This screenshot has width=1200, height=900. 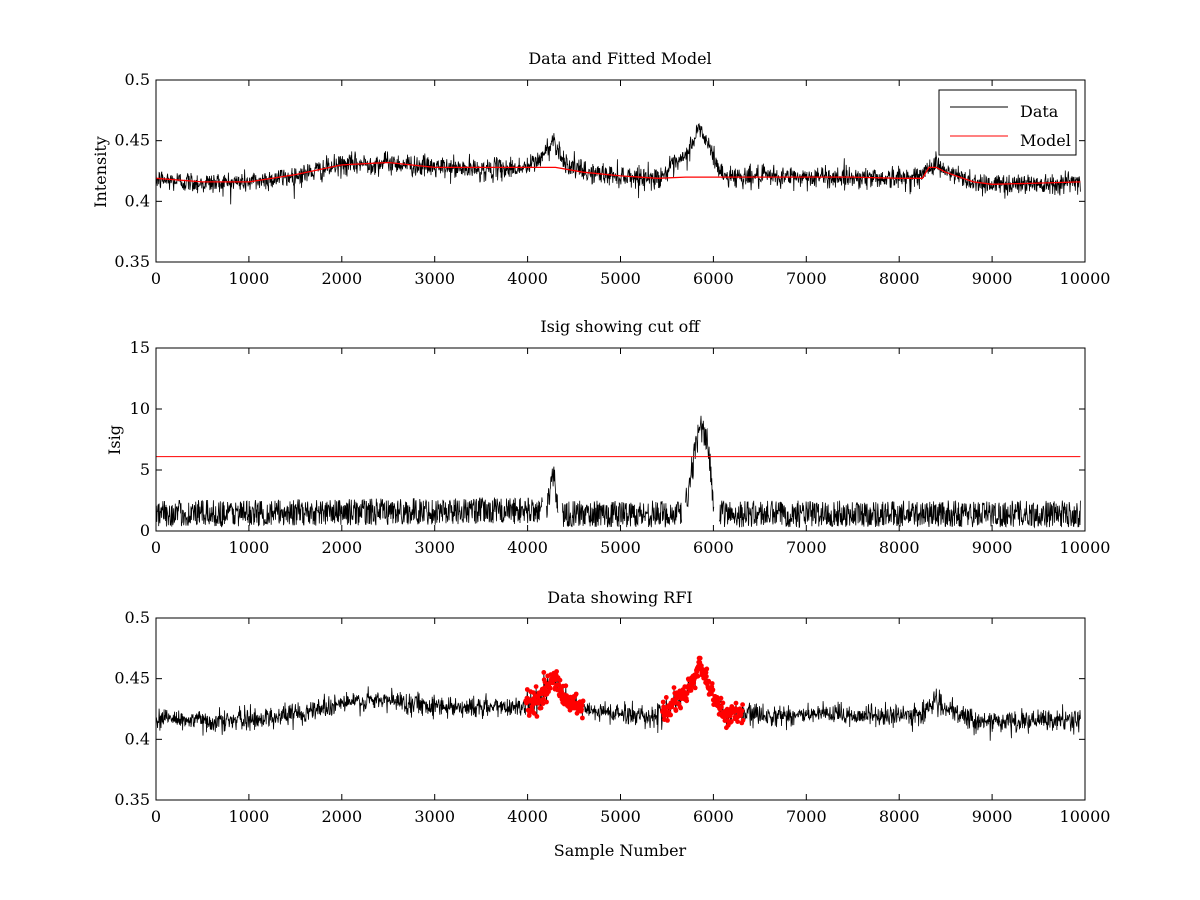 I want to click on legend: Data Model, so click(x=1007, y=122).